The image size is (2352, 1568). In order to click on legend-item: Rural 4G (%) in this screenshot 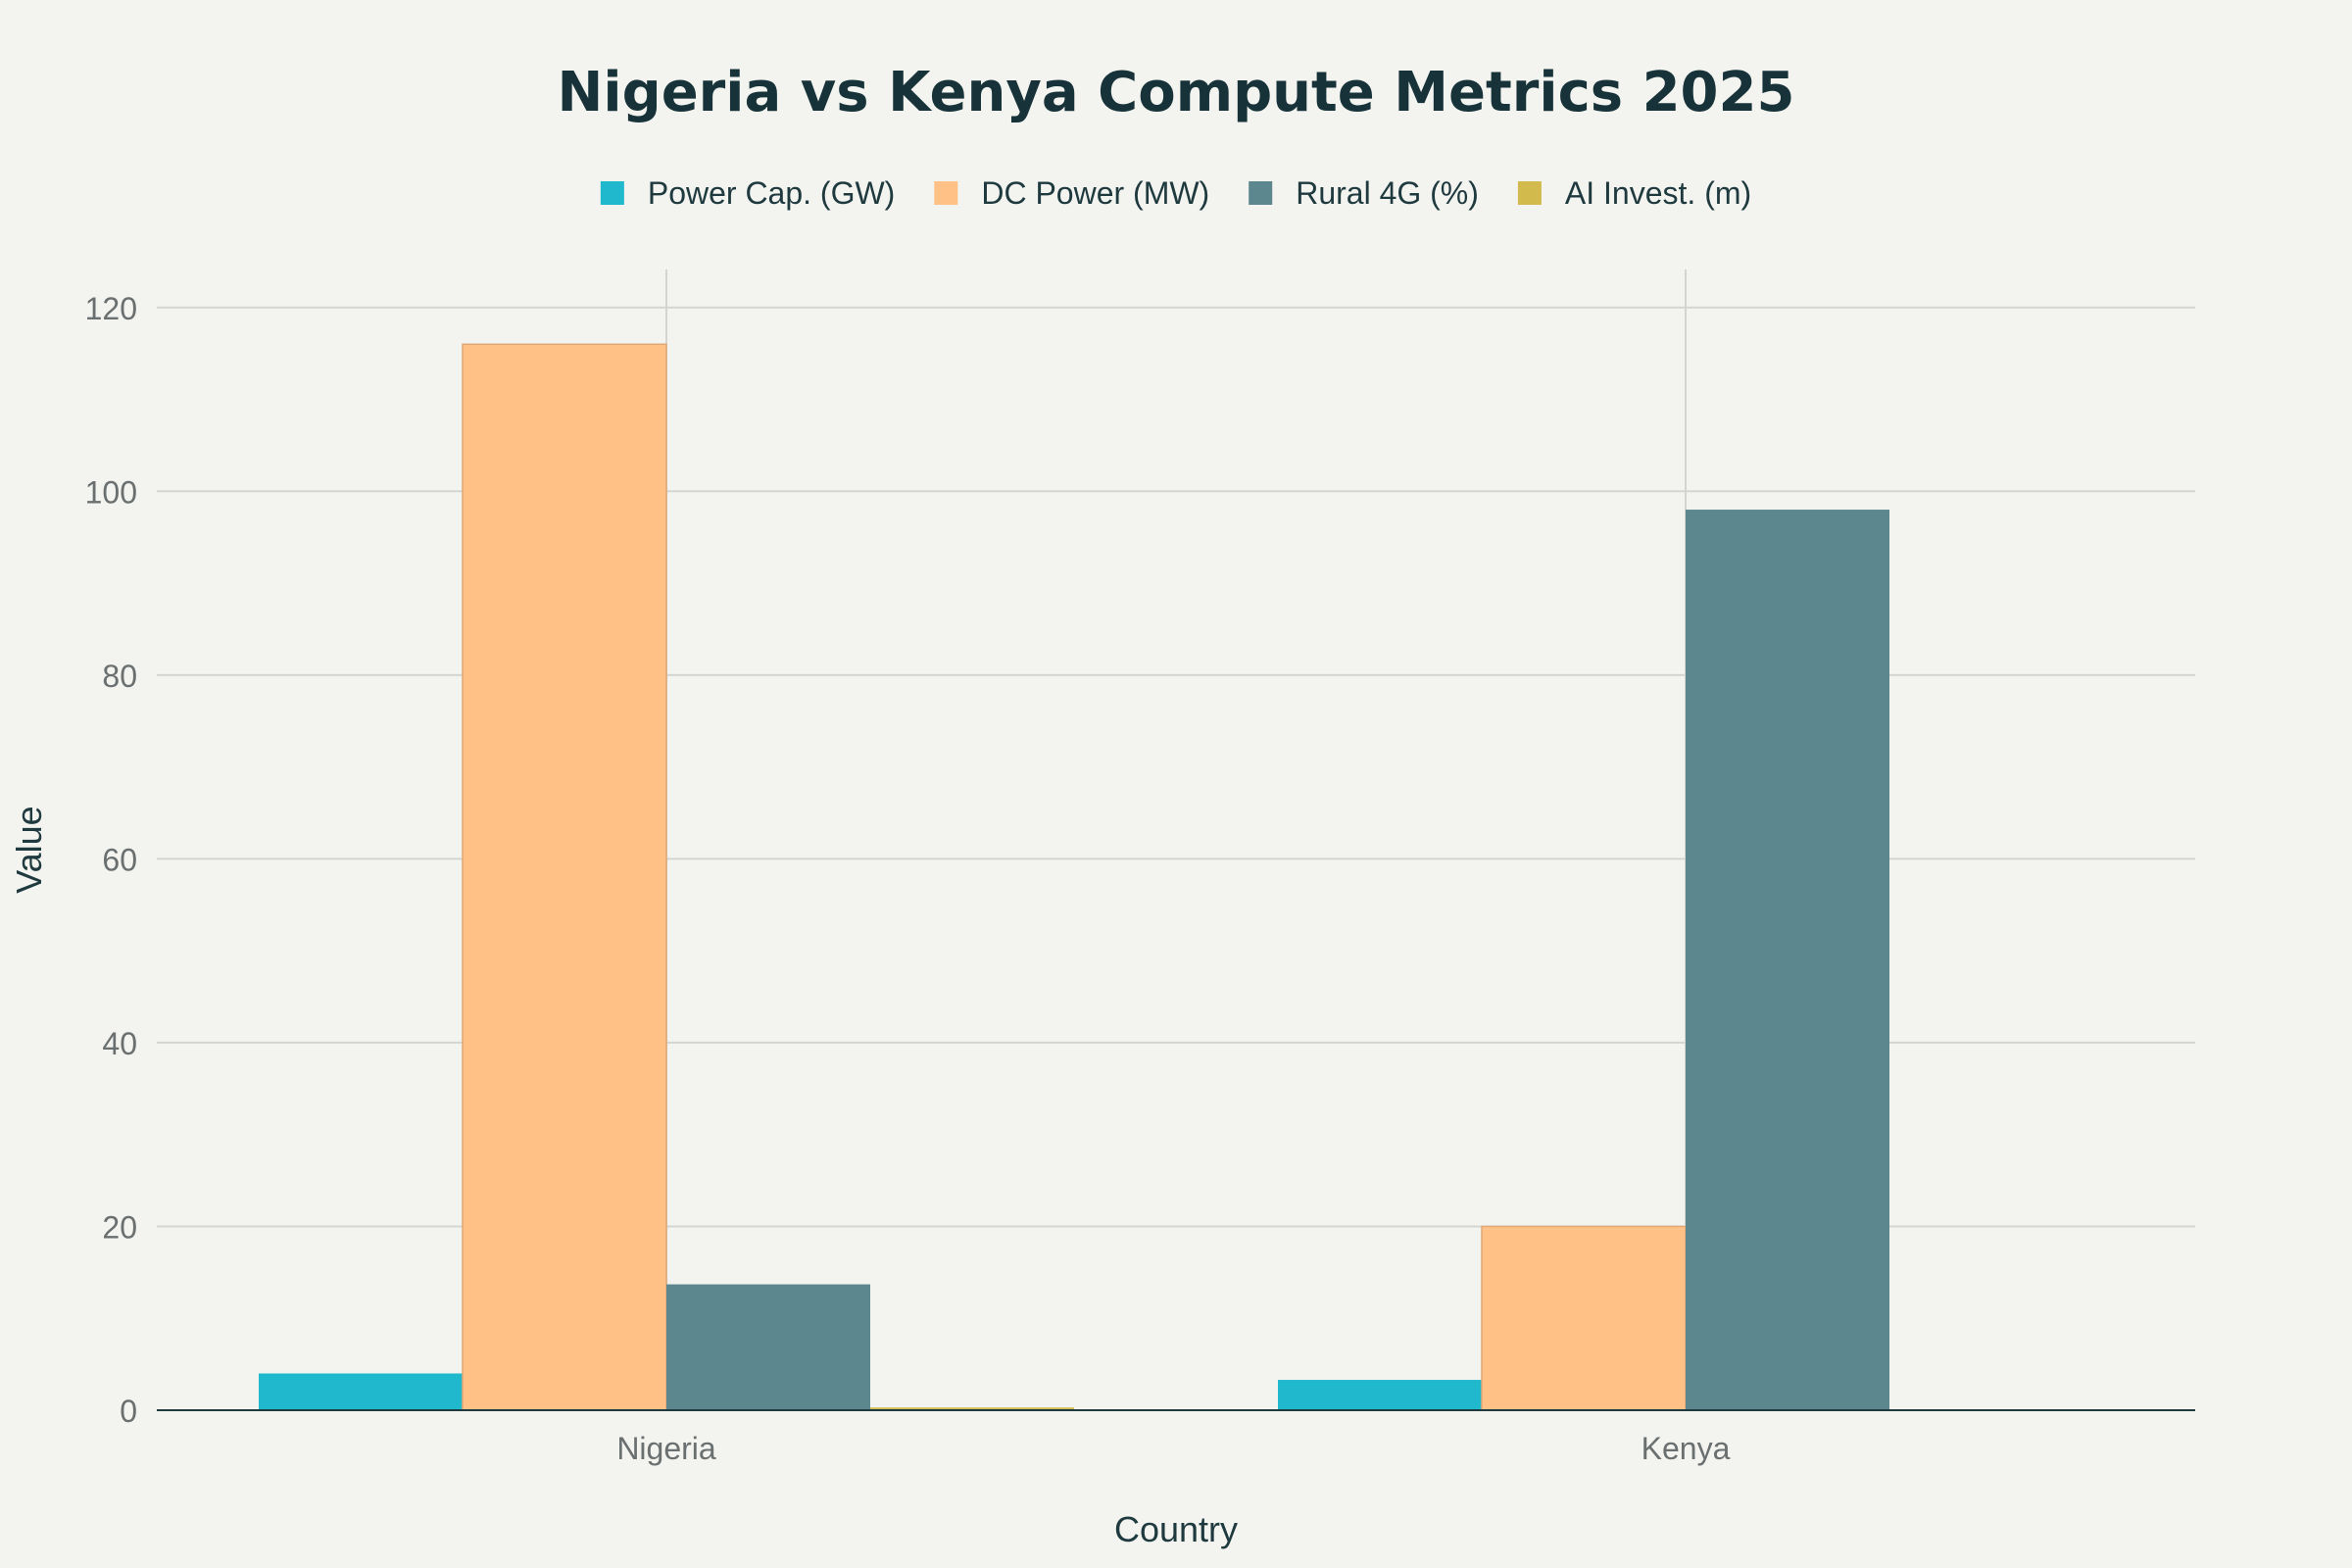, I will do `click(1364, 193)`.